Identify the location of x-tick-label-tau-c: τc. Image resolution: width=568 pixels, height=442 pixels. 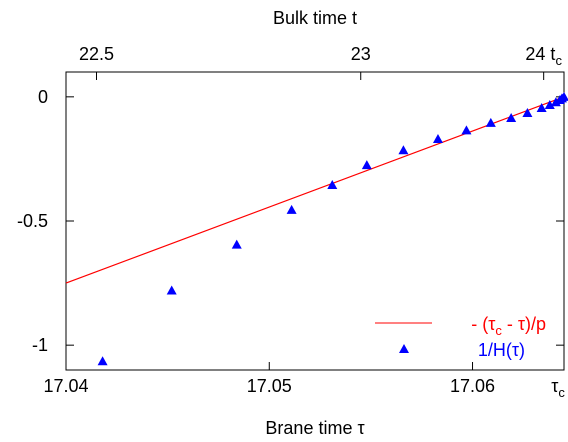
(558, 388).